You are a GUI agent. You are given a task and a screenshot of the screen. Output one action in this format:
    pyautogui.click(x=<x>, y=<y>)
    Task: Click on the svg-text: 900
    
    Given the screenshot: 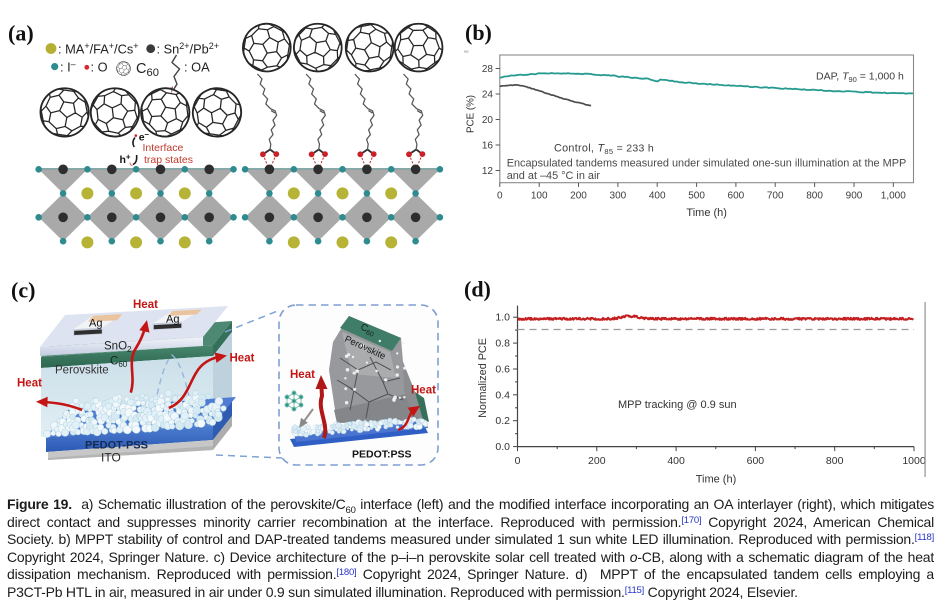 What is the action you would take?
    pyautogui.click(x=854, y=196)
    